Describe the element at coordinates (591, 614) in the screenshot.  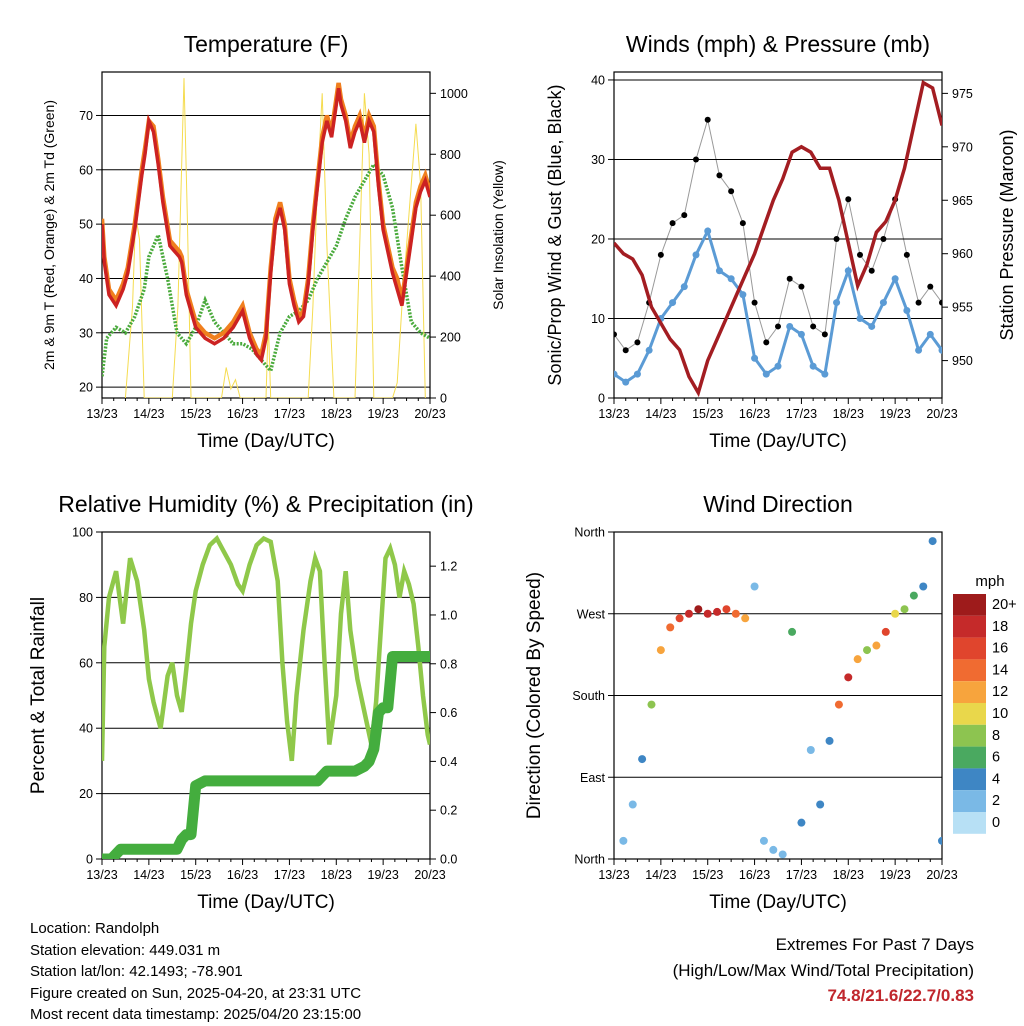
I see `y-tick-label: West` at that location.